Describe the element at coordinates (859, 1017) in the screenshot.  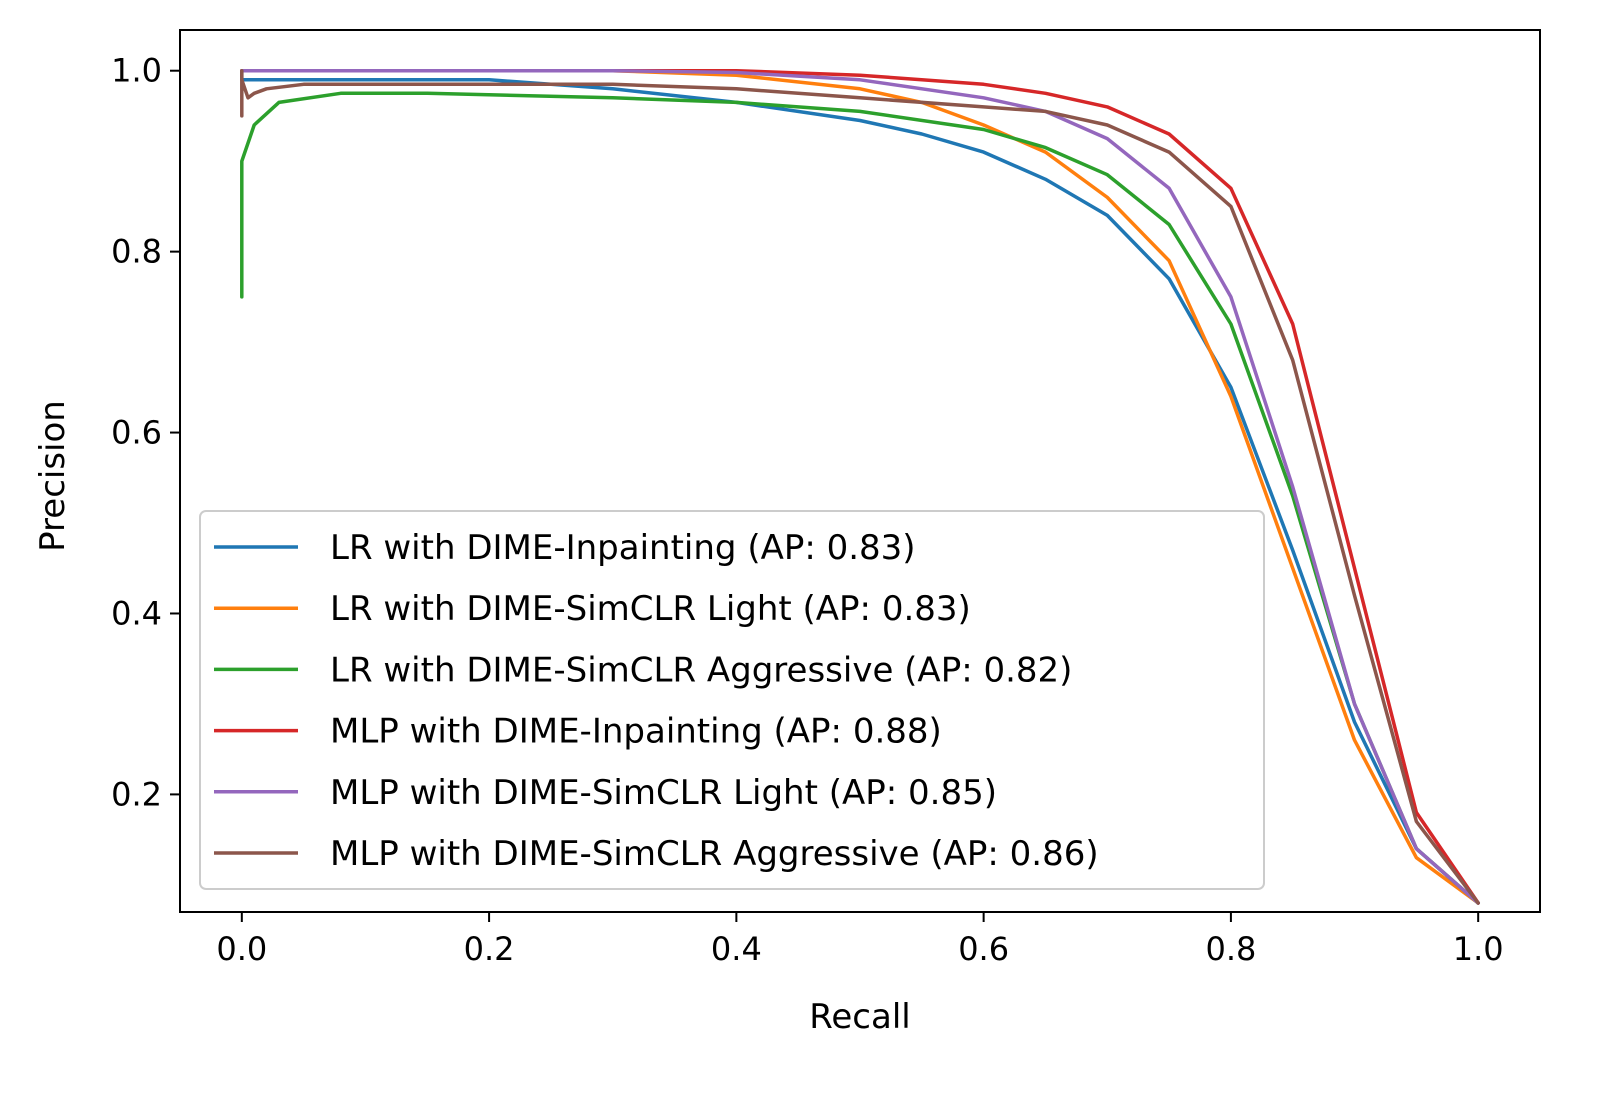
I see `x-axis-label: Recall` at that location.